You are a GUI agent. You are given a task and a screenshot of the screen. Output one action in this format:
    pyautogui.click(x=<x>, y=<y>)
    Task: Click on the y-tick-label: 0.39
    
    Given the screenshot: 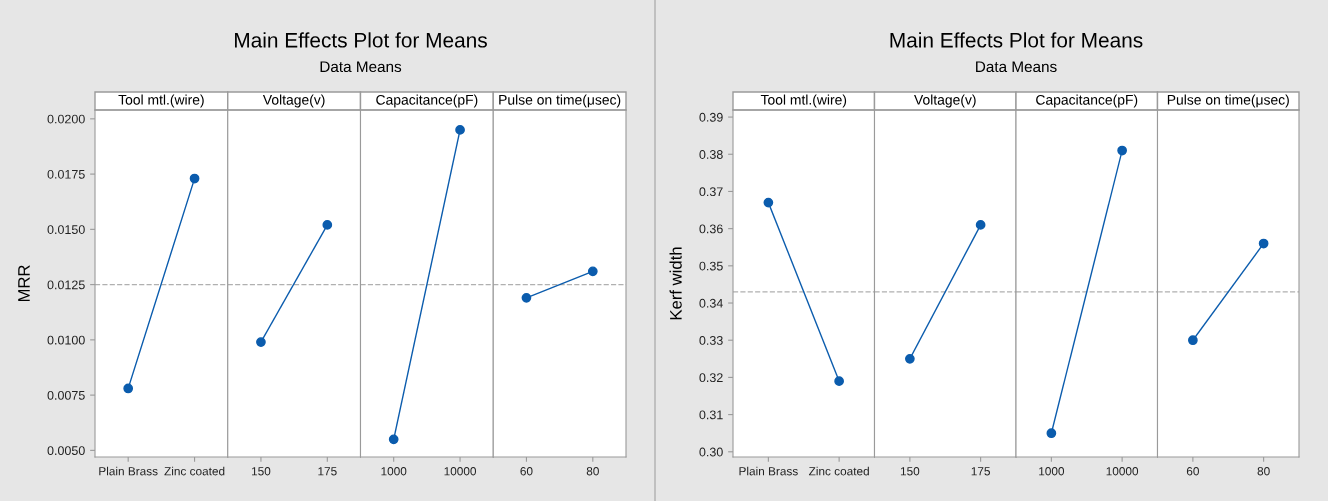 What is the action you would take?
    pyautogui.click(x=711, y=117)
    